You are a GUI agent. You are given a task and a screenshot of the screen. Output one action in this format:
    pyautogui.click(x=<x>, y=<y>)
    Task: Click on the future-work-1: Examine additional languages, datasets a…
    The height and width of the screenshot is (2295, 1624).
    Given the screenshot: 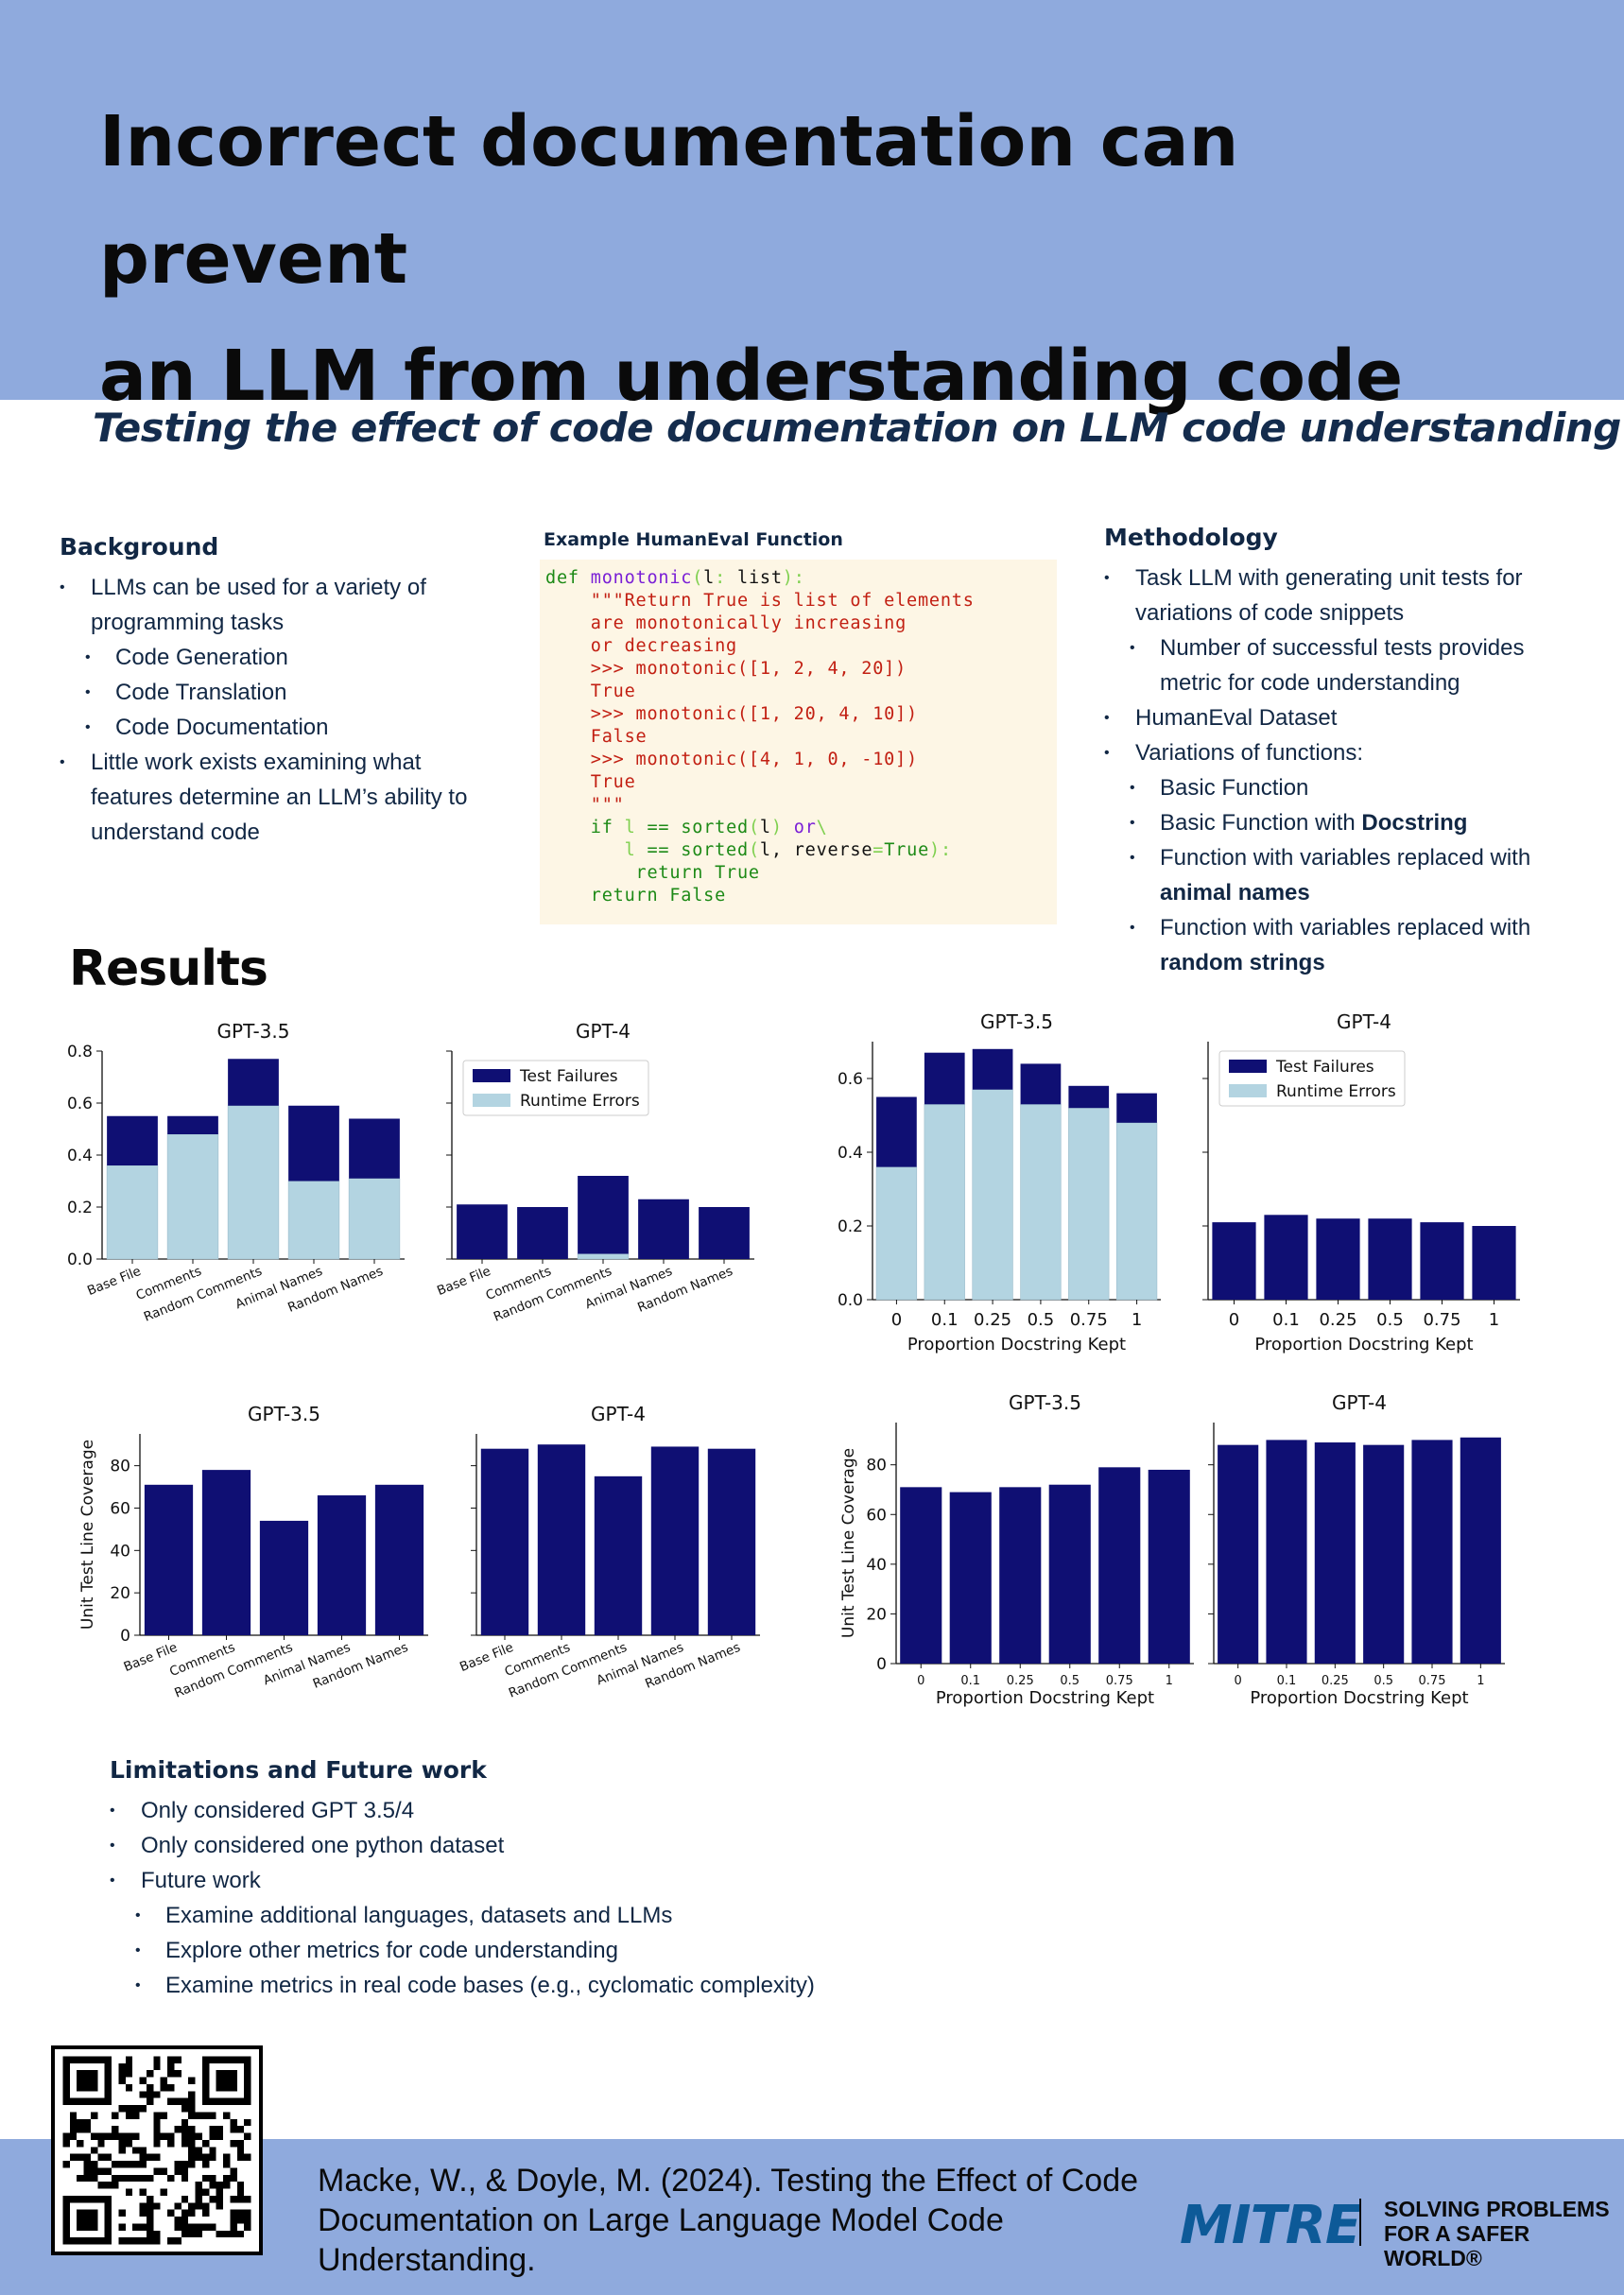 What is the action you would take?
    pyautogui.click(x=582, y=1915)
    